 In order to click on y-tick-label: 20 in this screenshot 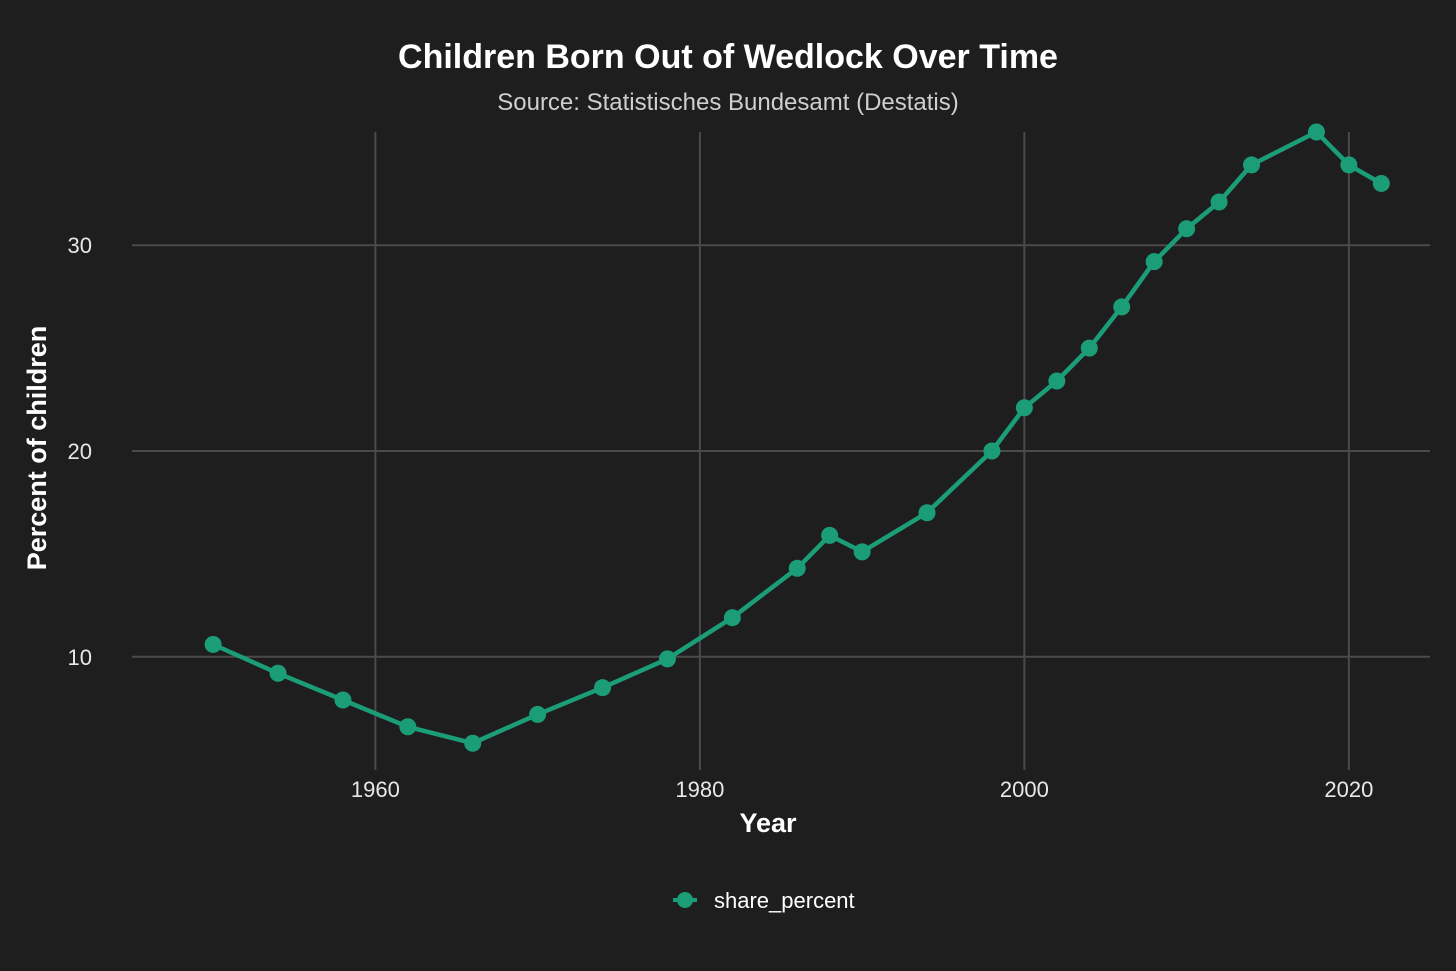, I will do `click(80, 451)`.